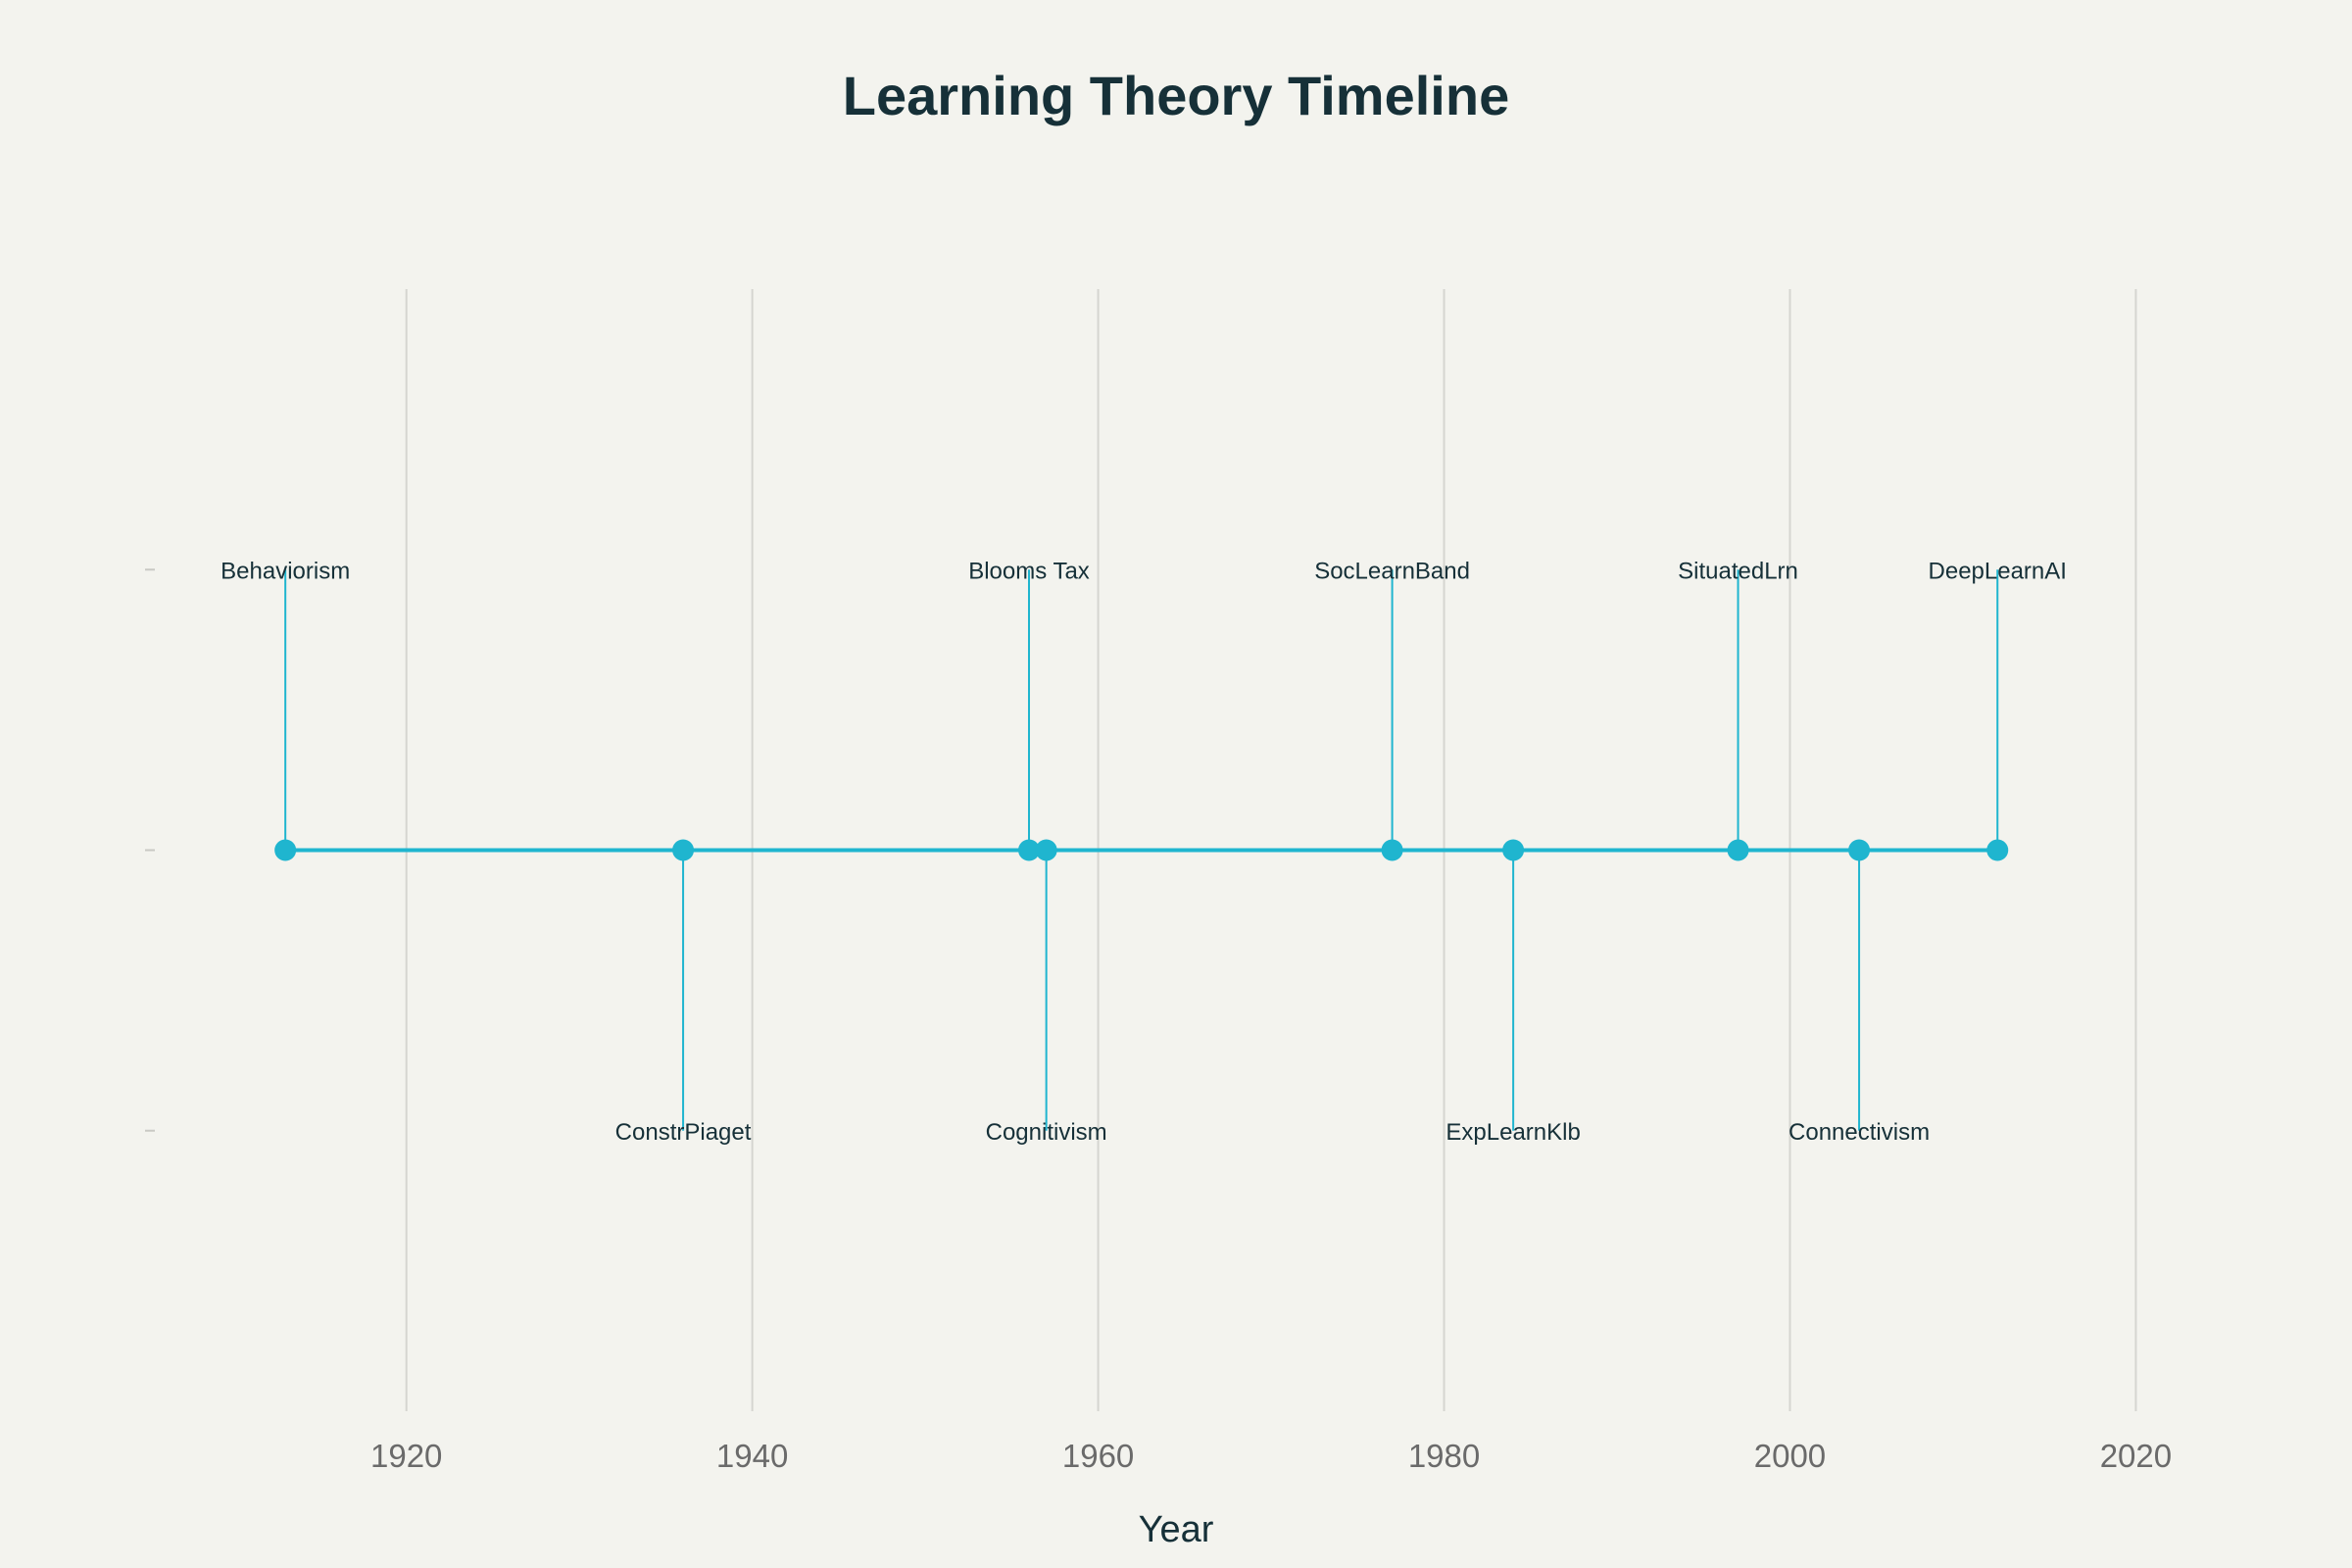 This screenshot has width=2352, height=1568. I want to click on x-tick-label: 2020, so click(2136, 1456).